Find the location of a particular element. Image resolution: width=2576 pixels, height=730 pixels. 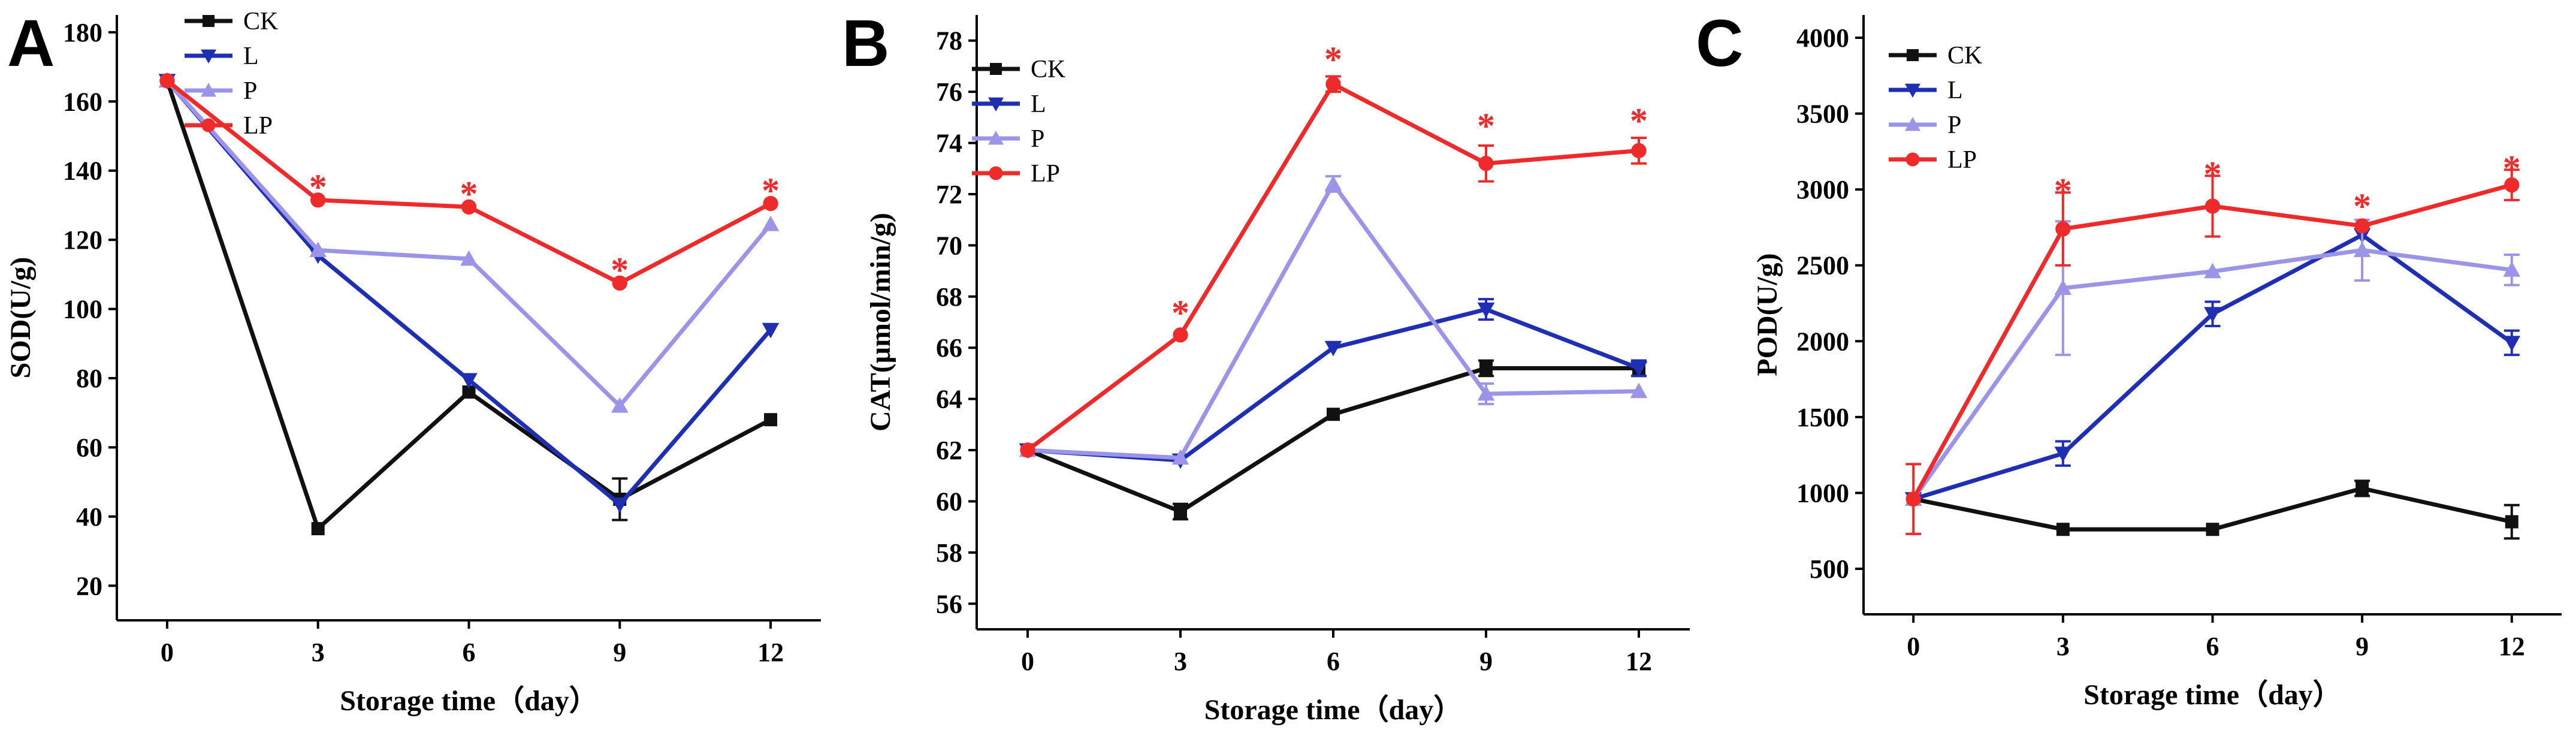

legend-item-l: L is located at coordinates (222, 56).